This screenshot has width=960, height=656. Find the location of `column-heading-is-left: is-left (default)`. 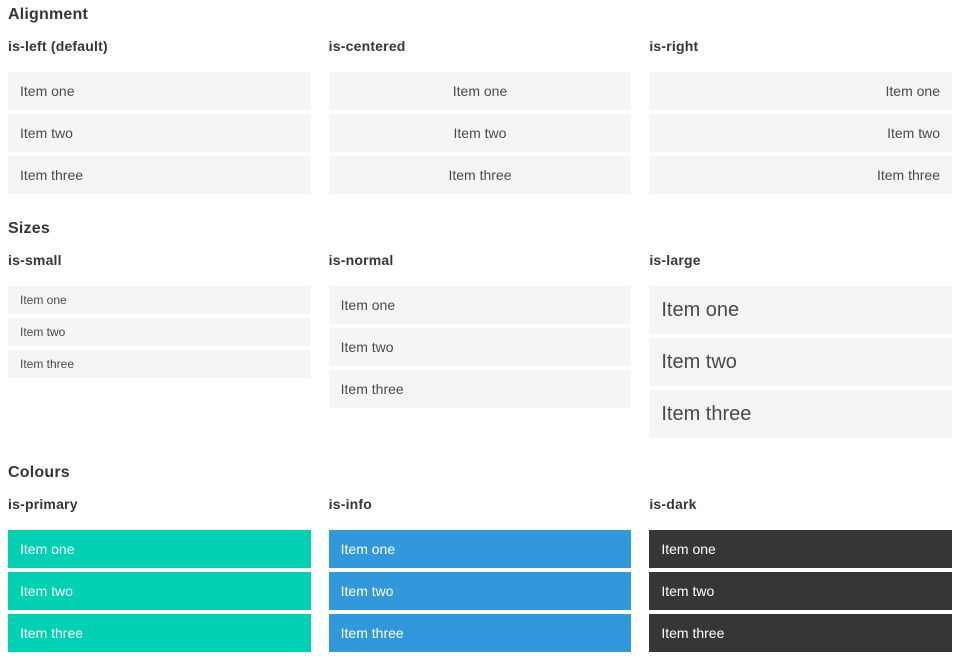

column-heading-is-left: is-left (default) is located at coordinates (58, 46).